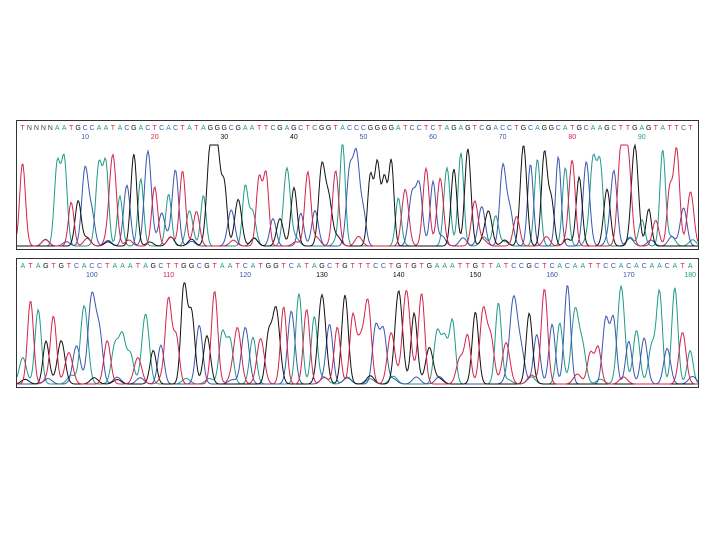  Describe the element at coordinates (364, 137) in the screenshot. I see `position-label: 50` at that location.